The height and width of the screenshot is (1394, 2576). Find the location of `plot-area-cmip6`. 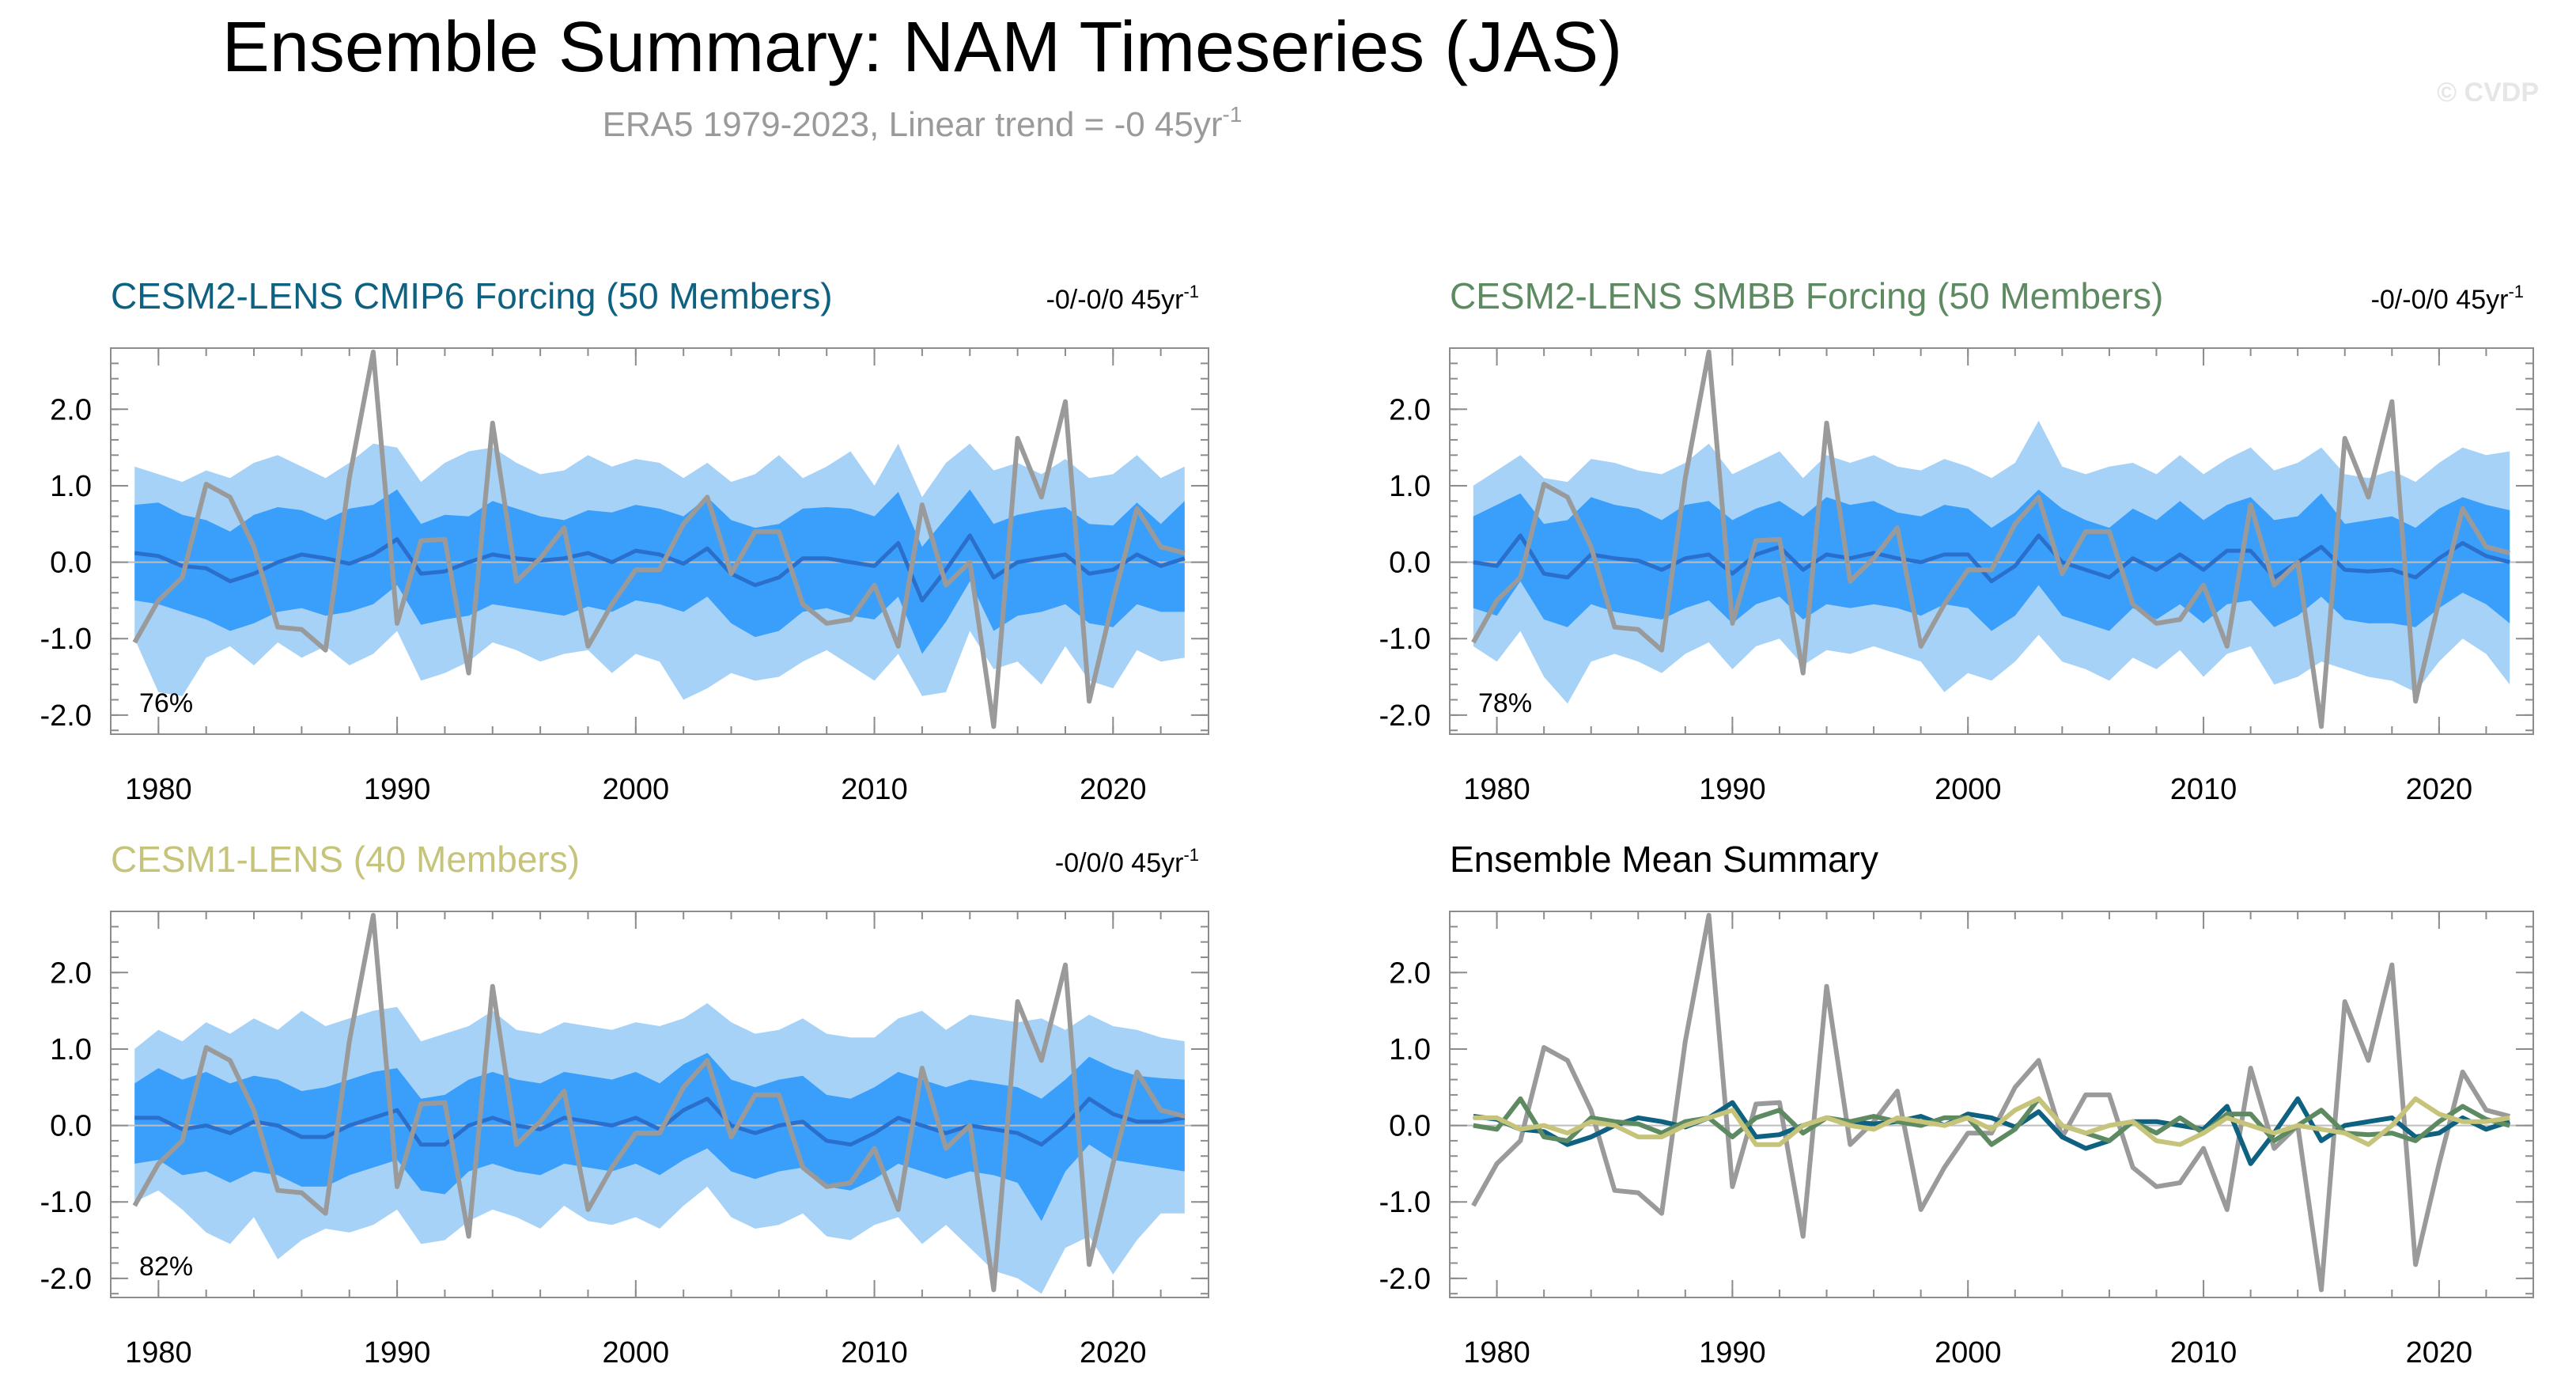

plot-area-cmip6 is located at coordinates (660, 539).